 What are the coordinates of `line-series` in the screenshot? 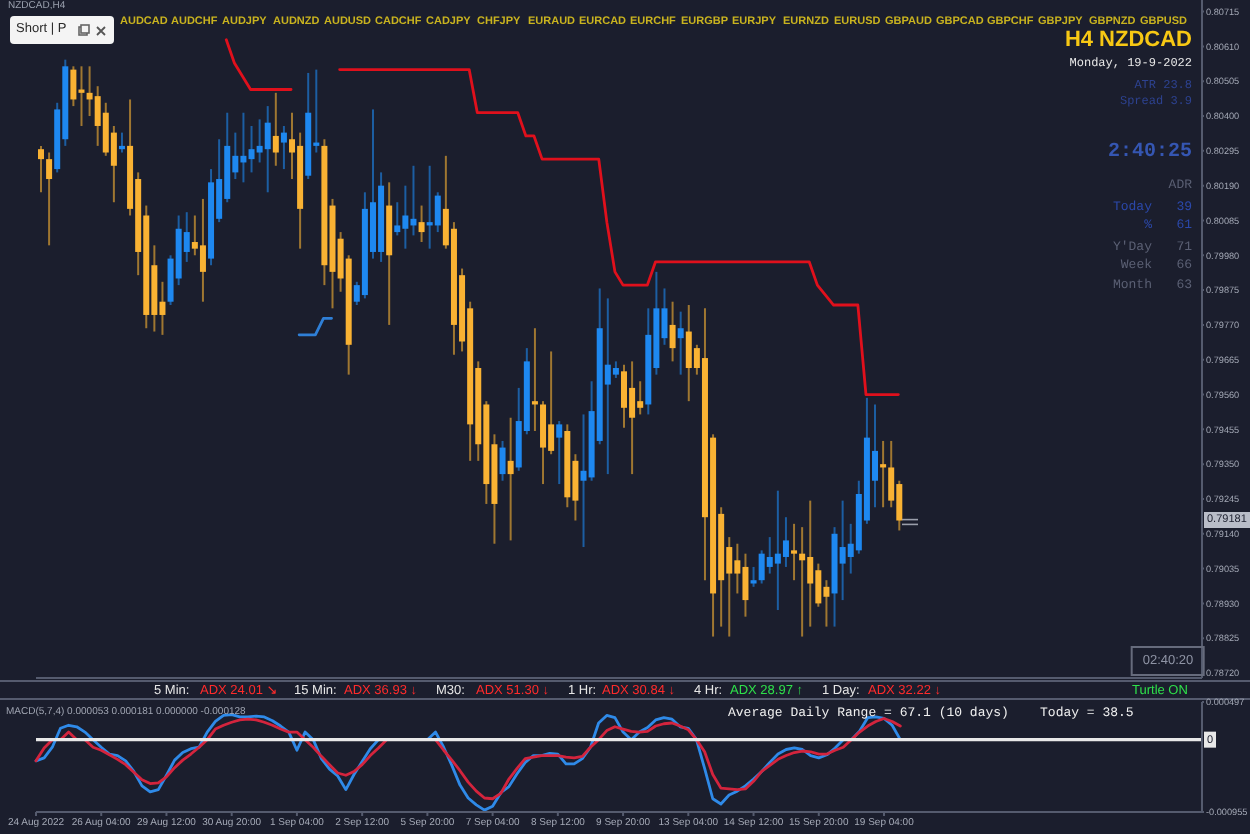 It's located at (468, 759).